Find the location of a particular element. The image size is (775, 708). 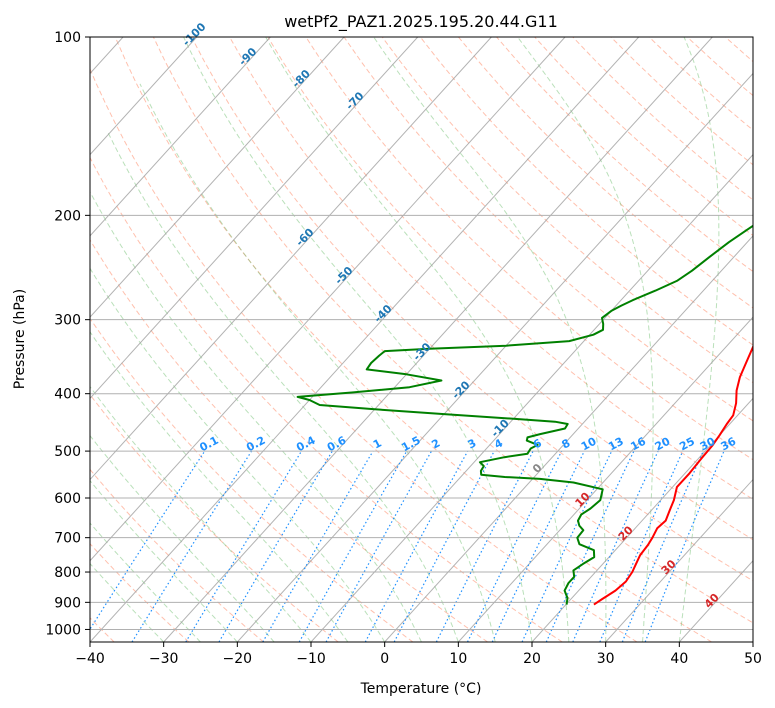

temperature-profile is located at coordinates (673, 475).